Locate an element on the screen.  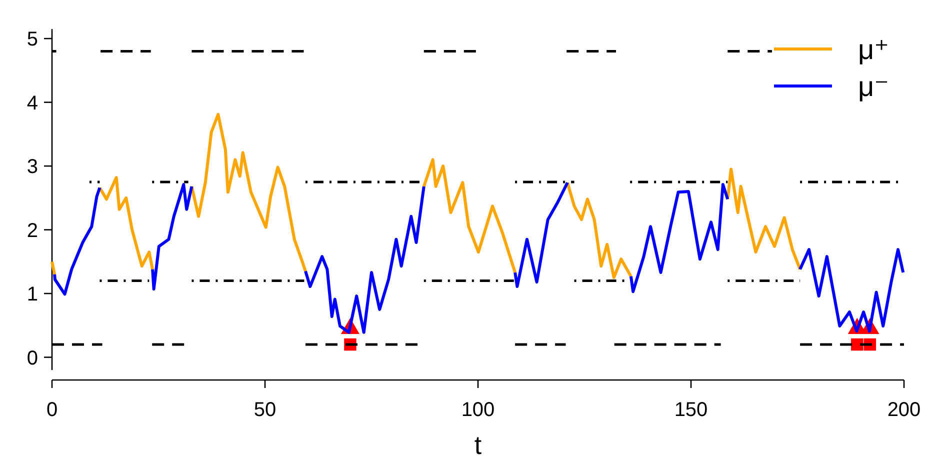
y-tick-label: 0 is located at coordinates (32, 358).